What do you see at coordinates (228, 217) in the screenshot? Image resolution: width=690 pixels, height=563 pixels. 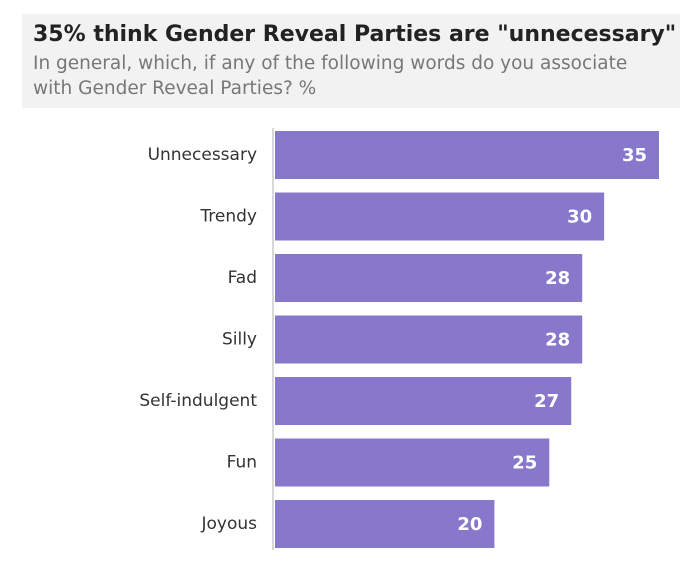 I see `y-tick-label: Trendy` at bounding box center [228, 217].